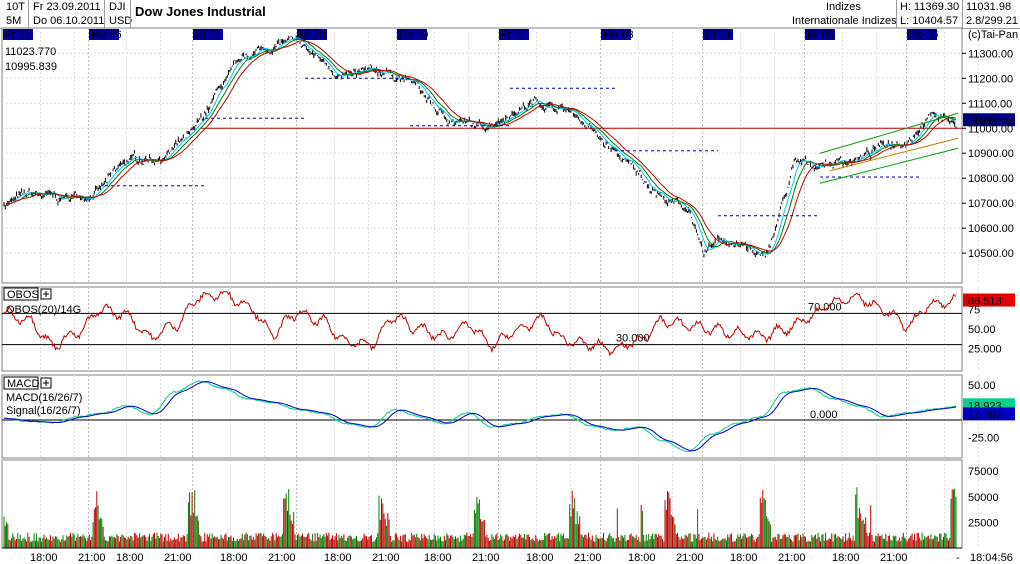 This screenshot has width=1020, height=564. I want to click on last-value: 11031.98, so click(989, 7).